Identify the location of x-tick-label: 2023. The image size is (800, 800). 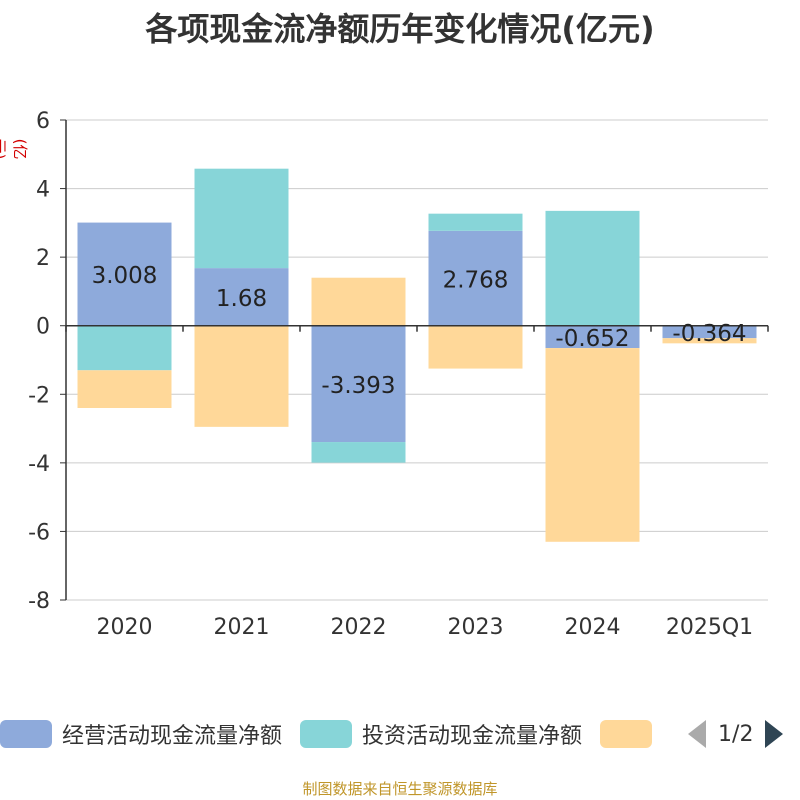
(476, 627).